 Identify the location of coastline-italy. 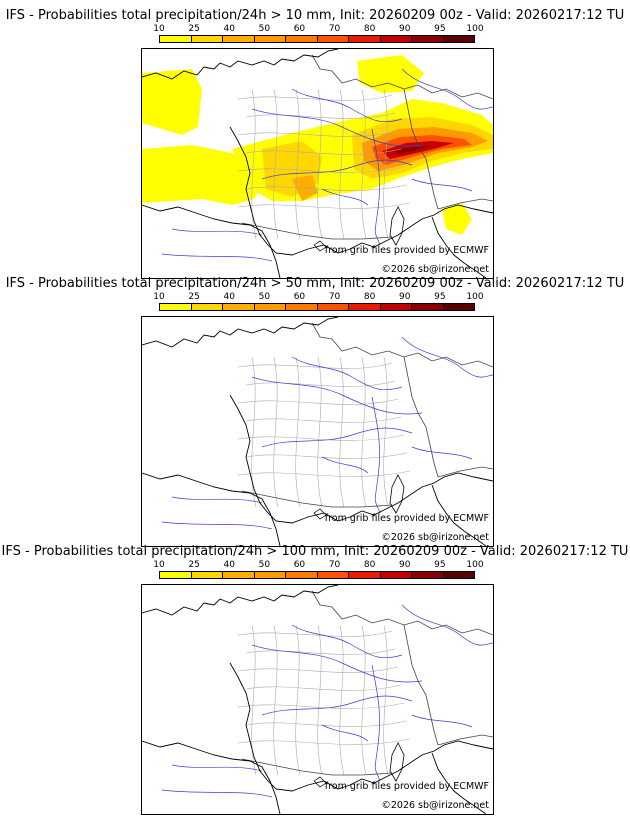
(459, 515).